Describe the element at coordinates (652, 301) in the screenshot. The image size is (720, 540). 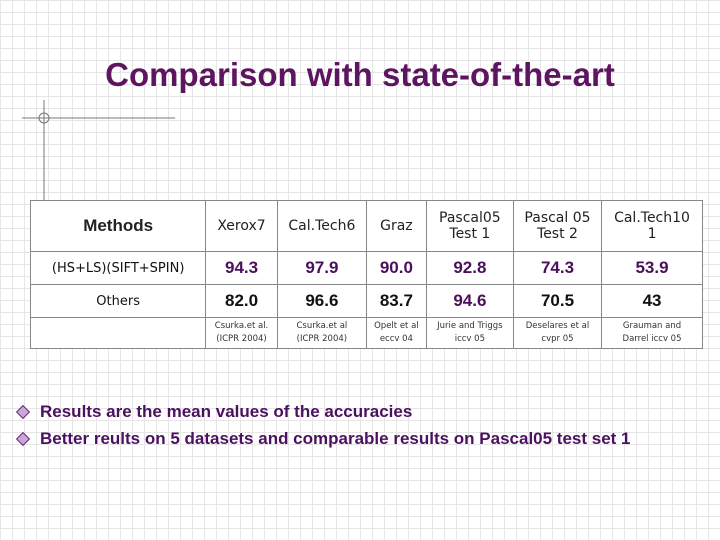
I see `value-cell: 43` at that location.